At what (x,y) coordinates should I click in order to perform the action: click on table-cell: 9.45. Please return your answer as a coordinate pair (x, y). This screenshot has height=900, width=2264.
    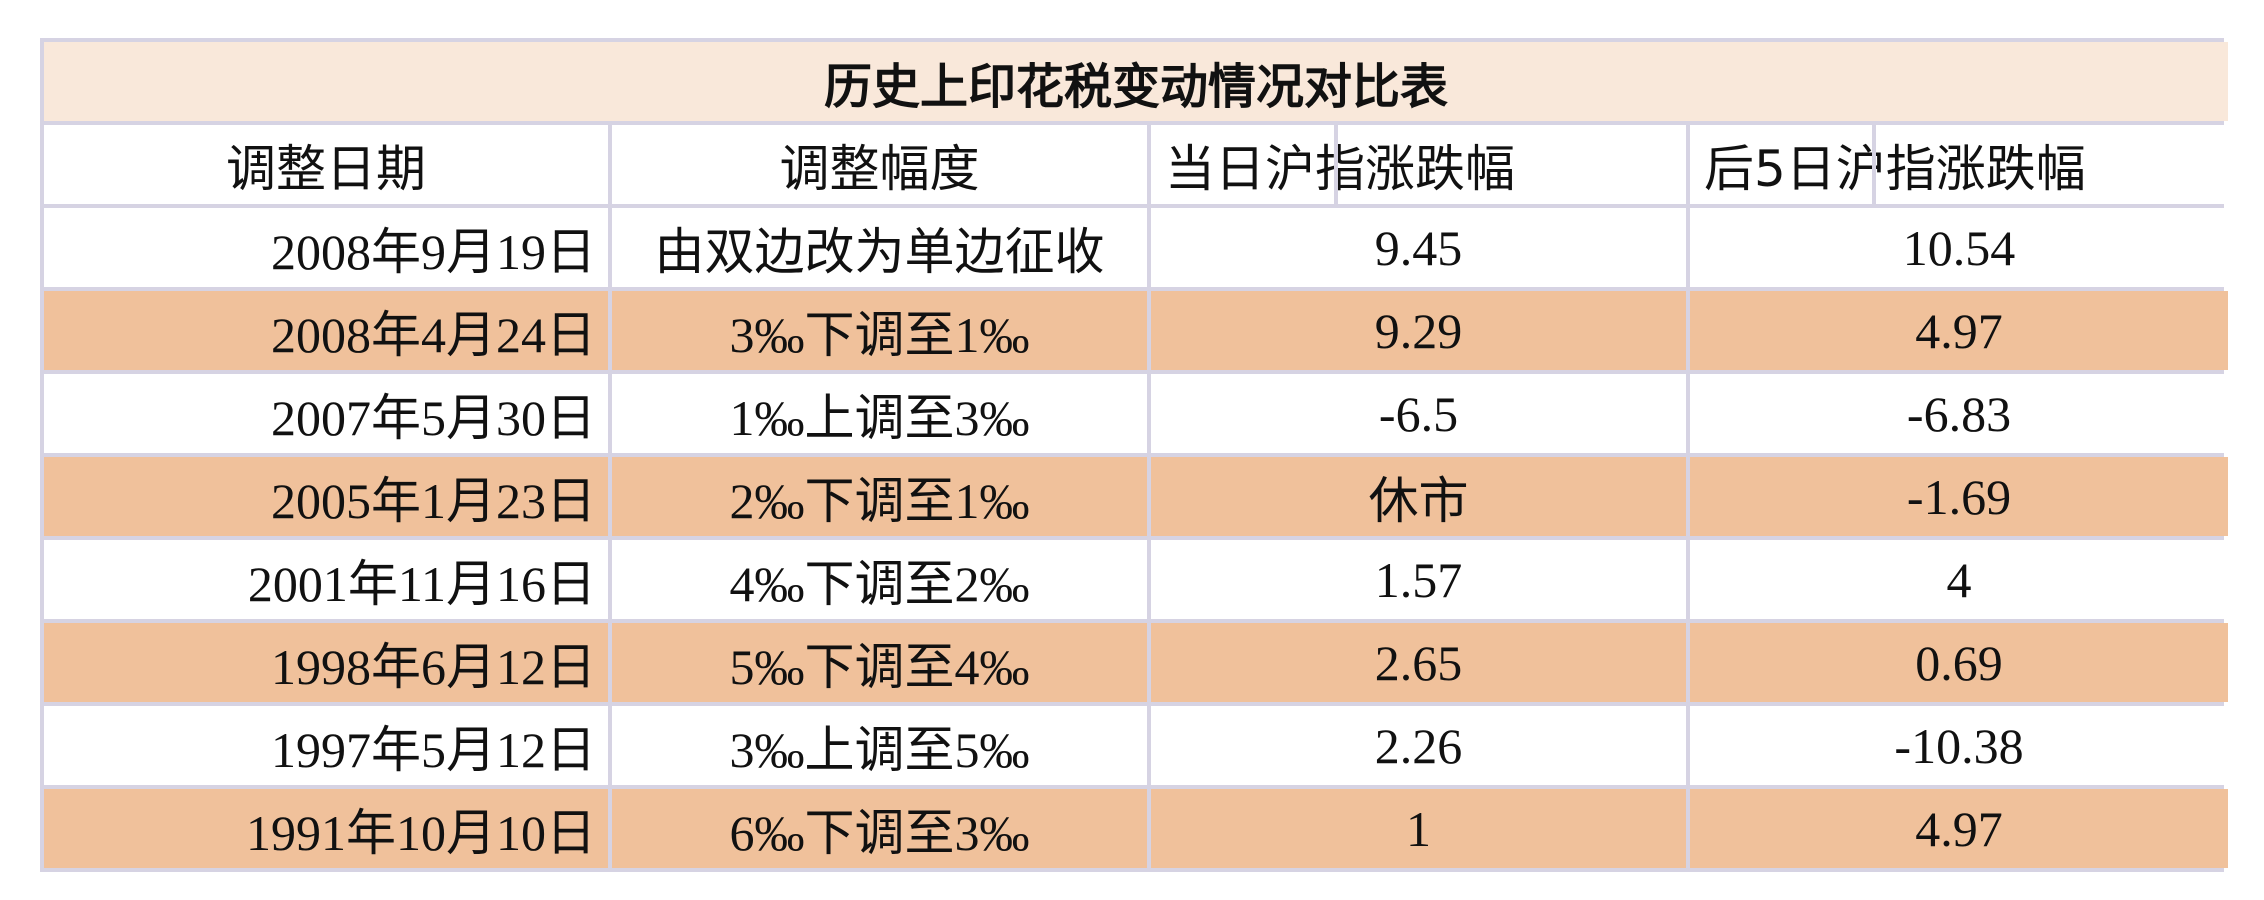
    Looking at the image, I should click on (1418, 247).